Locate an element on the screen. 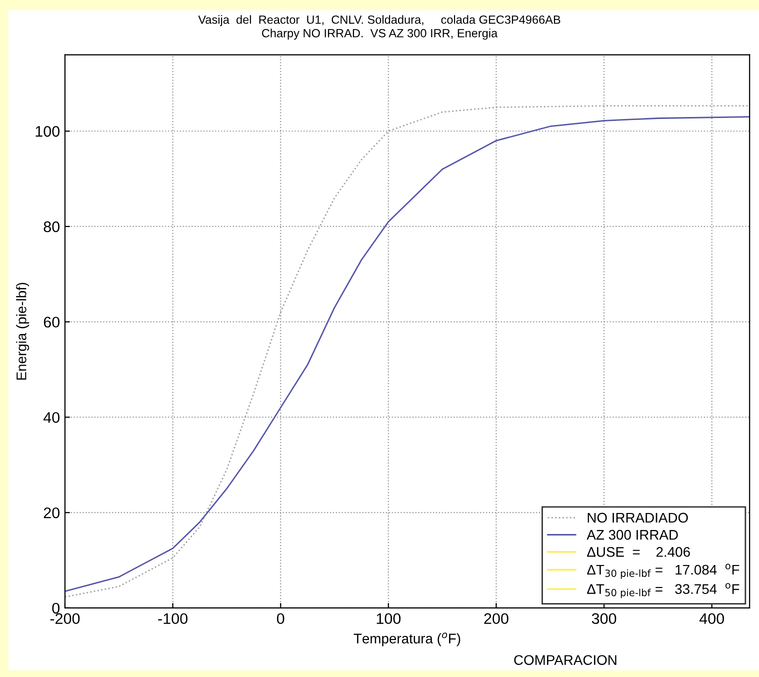 Image resolution: width=759 pixels, height=677 pixels. x-tick-label: 300 is located at coordinates (604, 618).